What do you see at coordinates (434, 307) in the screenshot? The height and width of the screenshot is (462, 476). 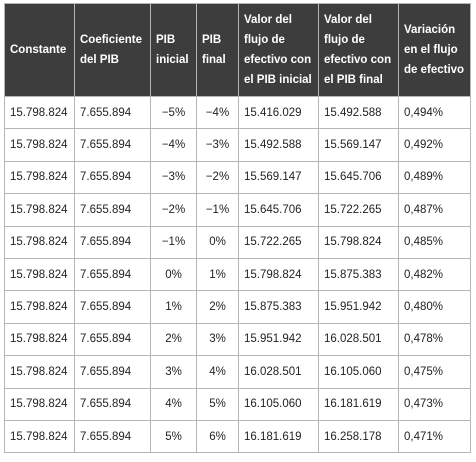 I see `variacion-cell: 0,480%` at bounding box center [434, 307].